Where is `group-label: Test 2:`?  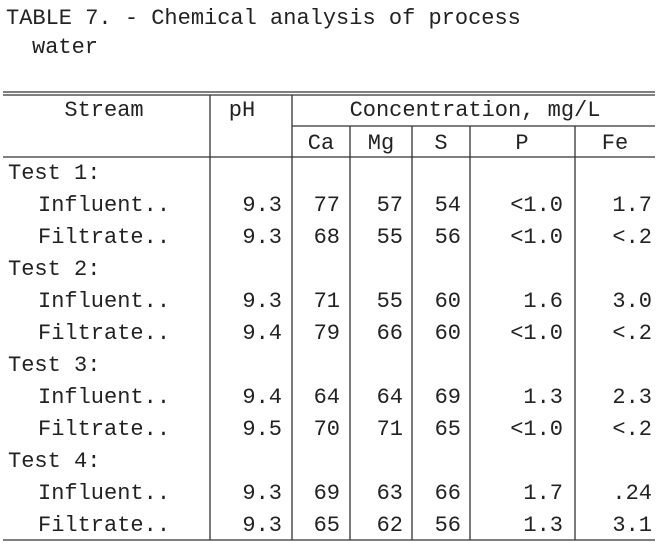 group-label: Test 2: is located at coordinates (54, 269).